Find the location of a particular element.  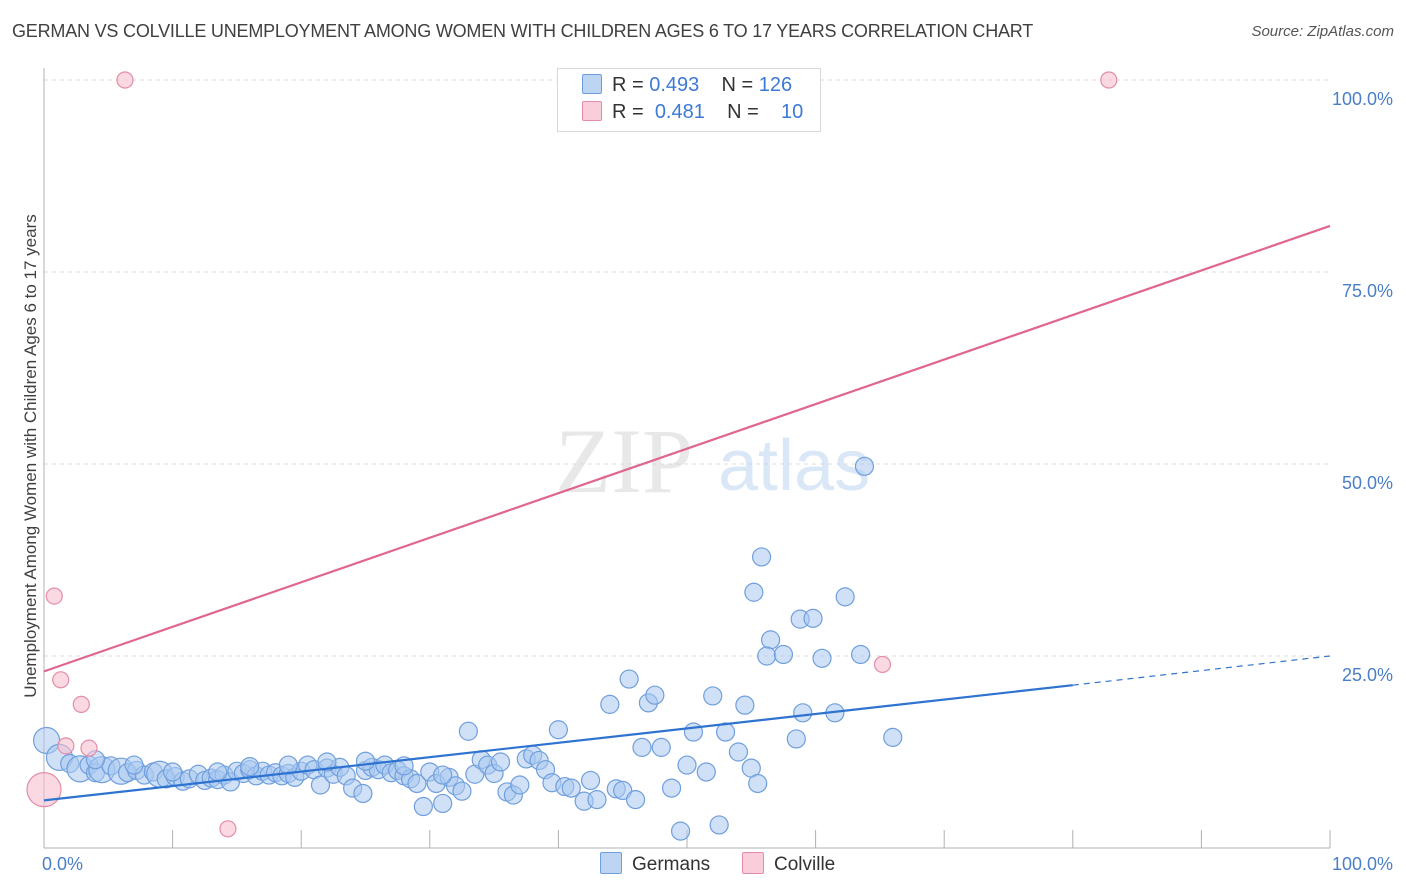

y-tick-label-75: 75.0% is located at coordinates (1367, 291).